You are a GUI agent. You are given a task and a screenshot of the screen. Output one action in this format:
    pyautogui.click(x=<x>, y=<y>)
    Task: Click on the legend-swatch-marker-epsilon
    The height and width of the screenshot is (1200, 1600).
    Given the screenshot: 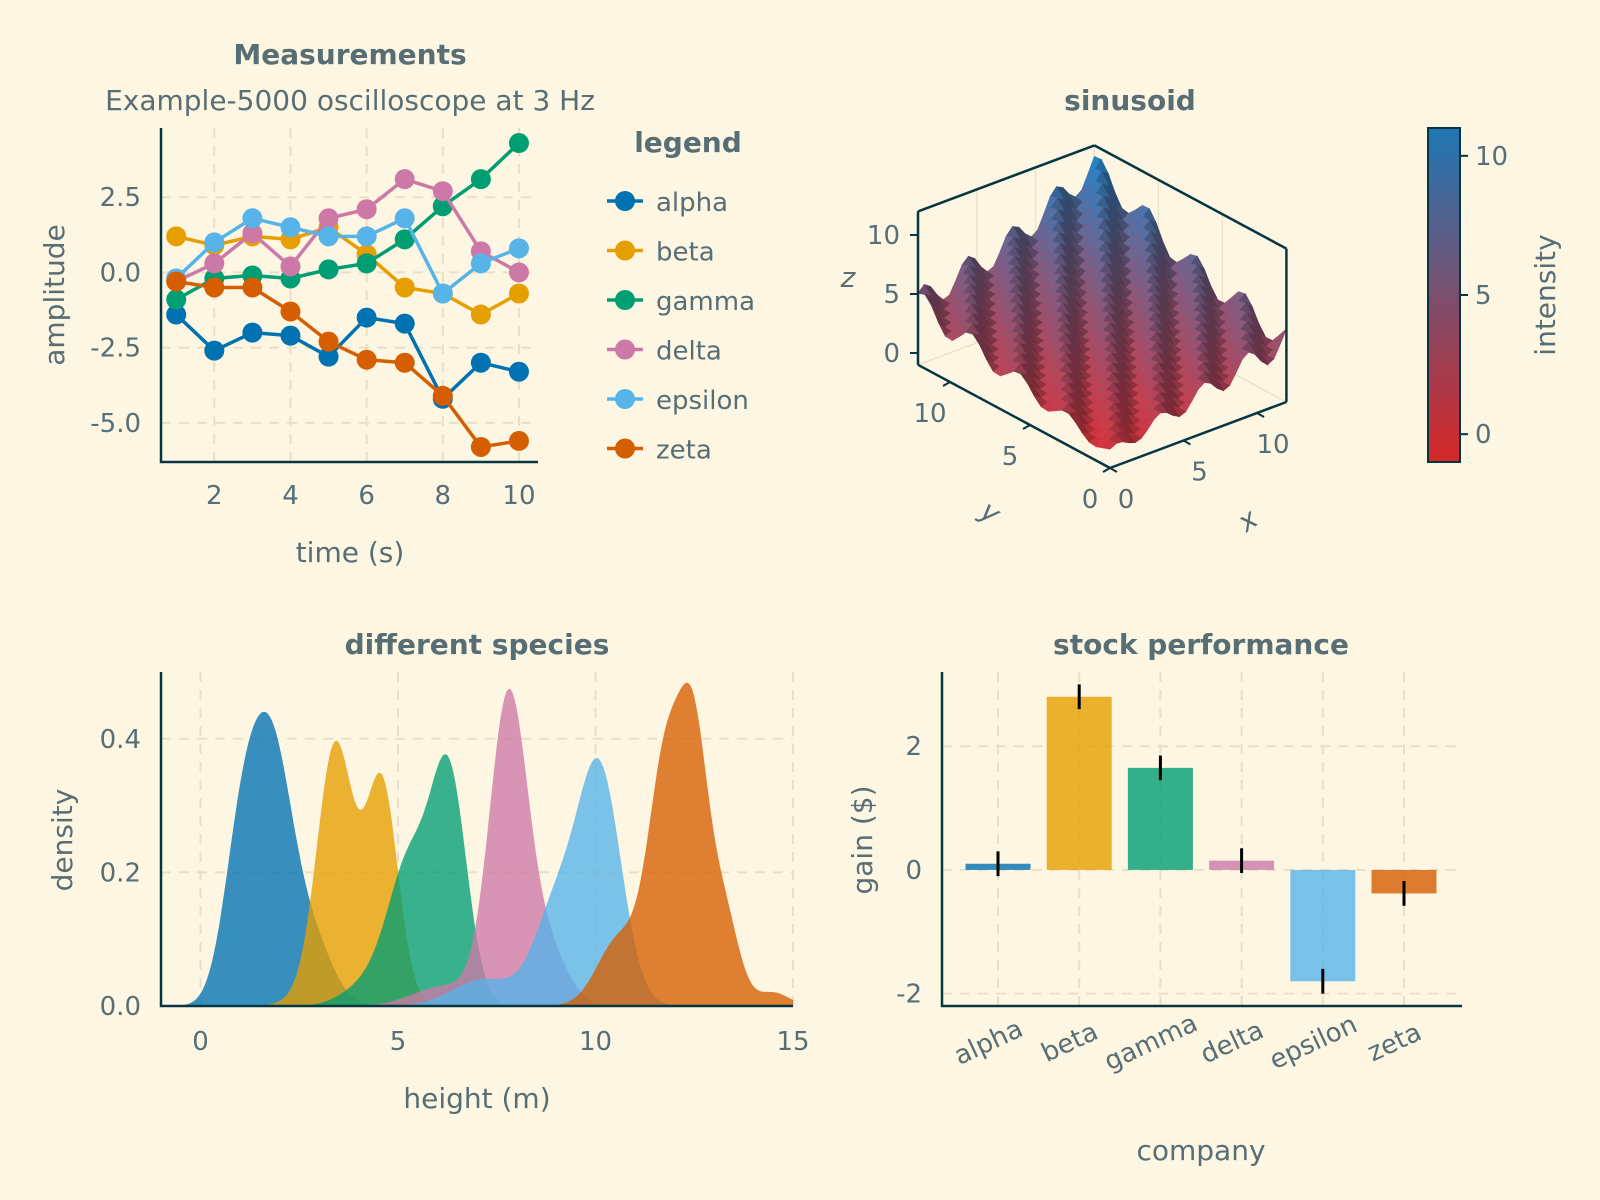 What is the action you would take?
    pyautogui.click(x=625, y=399)
    